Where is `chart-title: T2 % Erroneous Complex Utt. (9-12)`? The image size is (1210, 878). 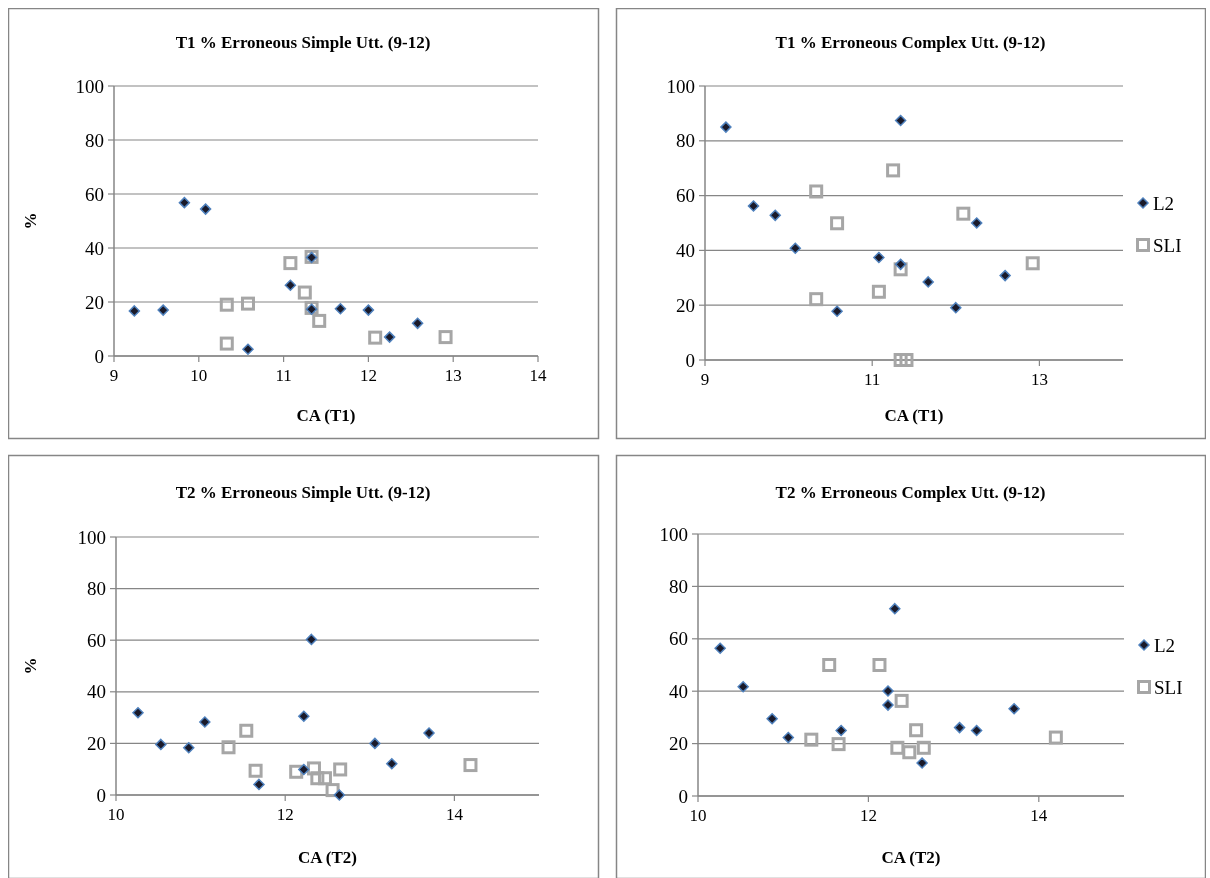
chart-title: T2 % Erroneous Complex Utt. (9-12) is located at coordinates (910, 492).